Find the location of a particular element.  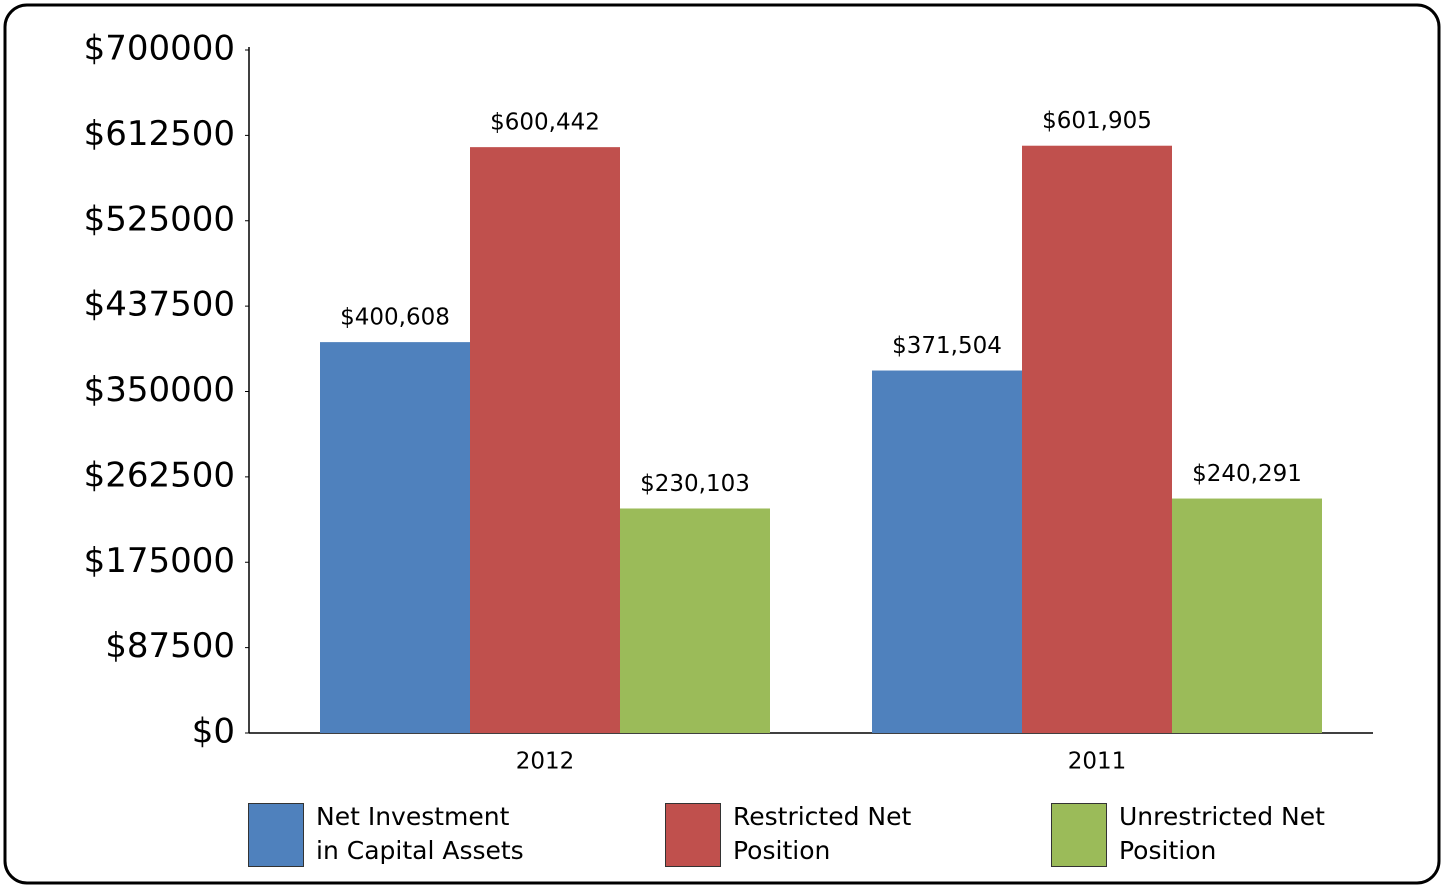

y-tick-label: $437500 is located at coordinates (159, 305).